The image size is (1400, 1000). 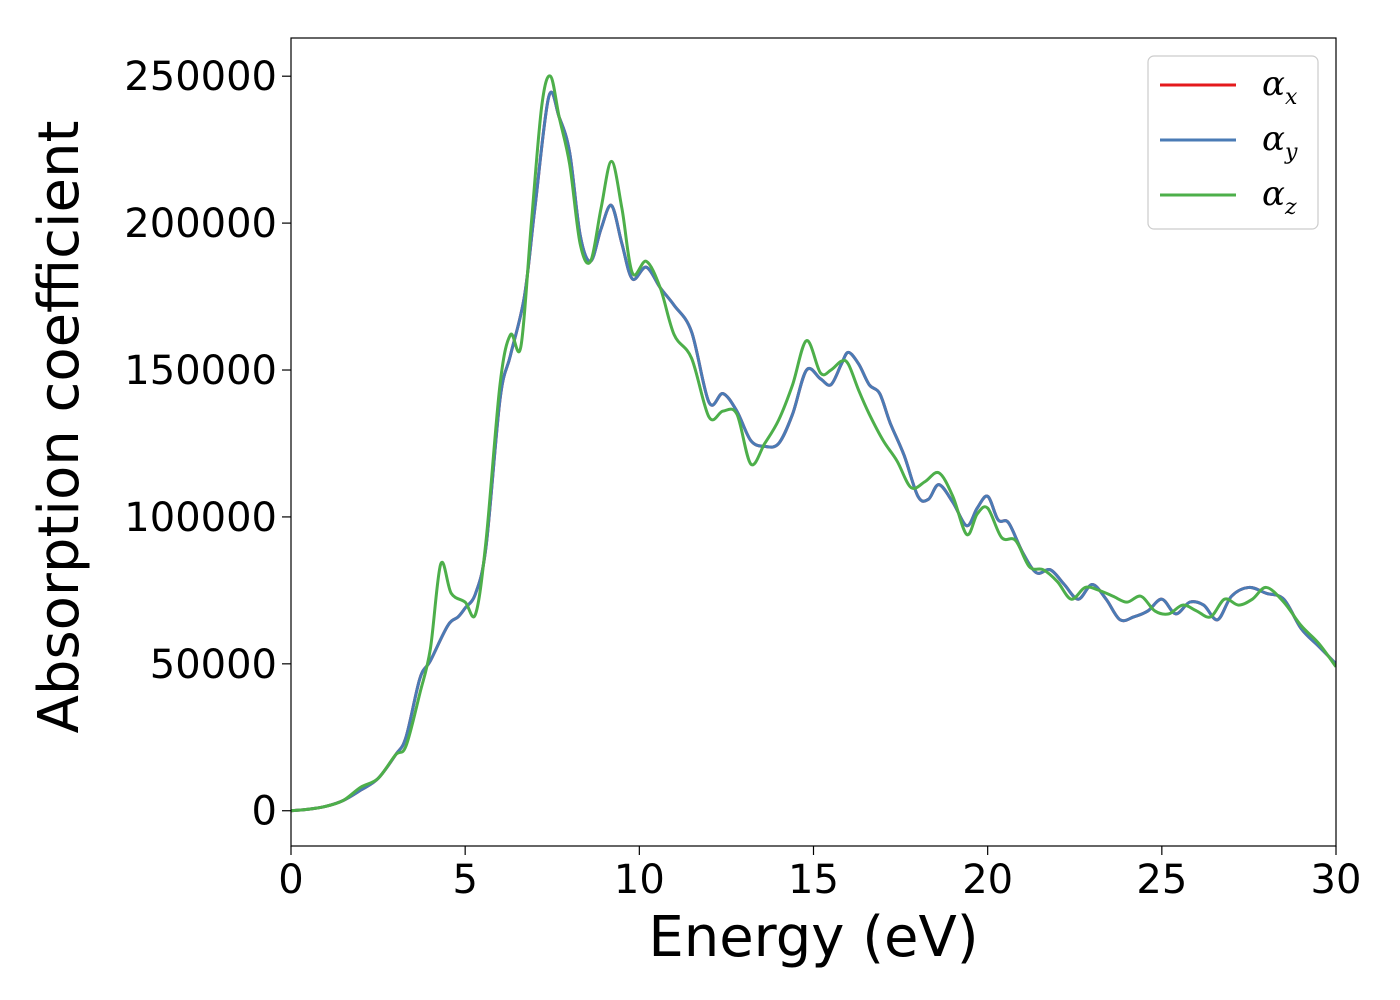 What do you see at coordinates (1280, 142) in the screenshot?
I see `legend-label: αy` at bounding box center [1280, 142].